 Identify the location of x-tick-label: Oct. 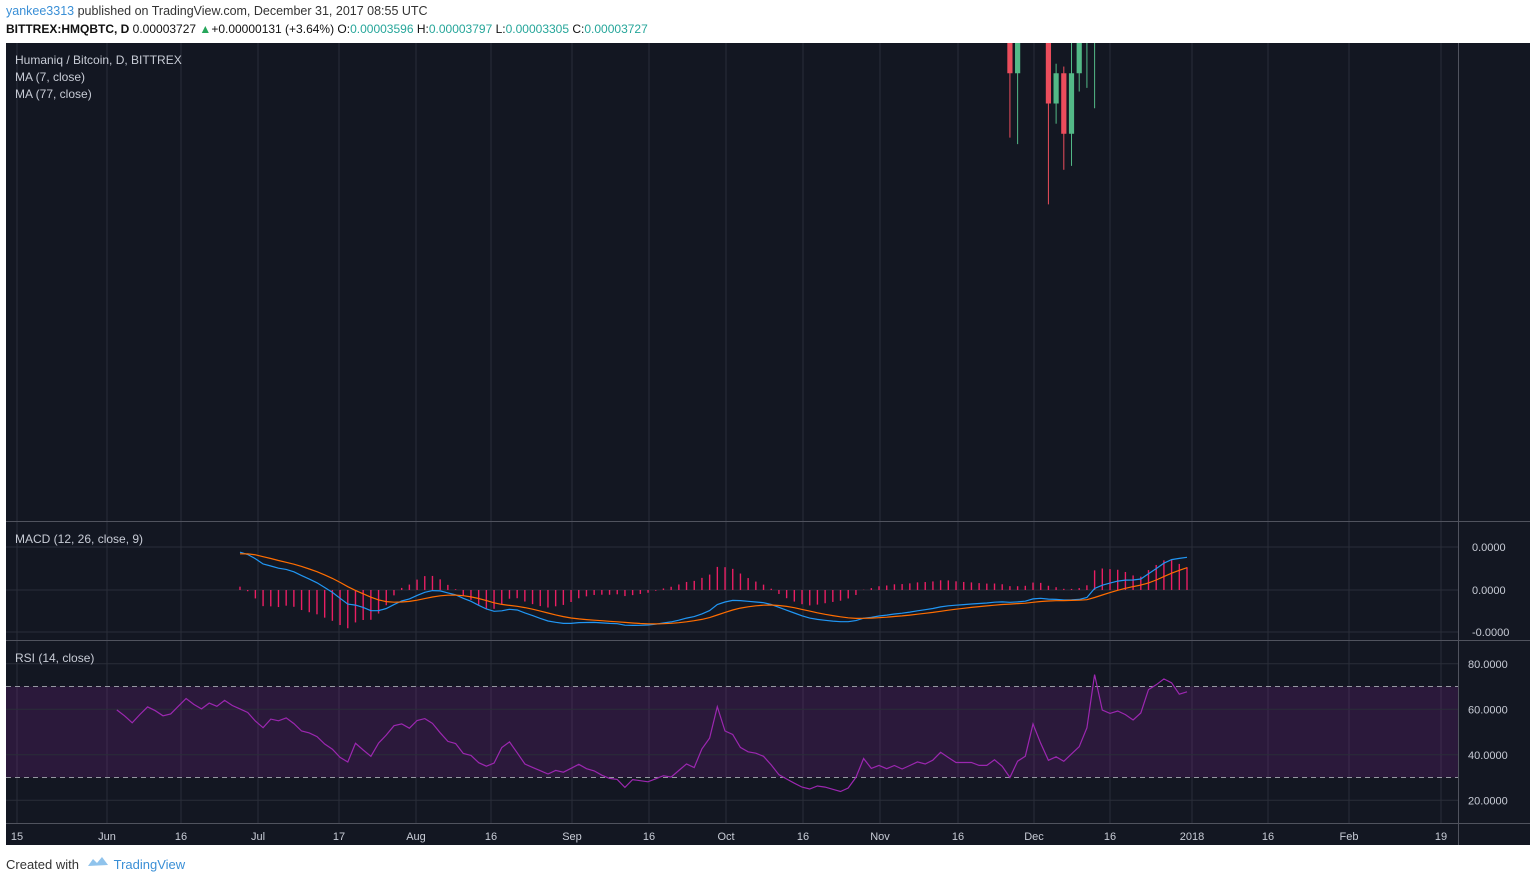
(725, 837).